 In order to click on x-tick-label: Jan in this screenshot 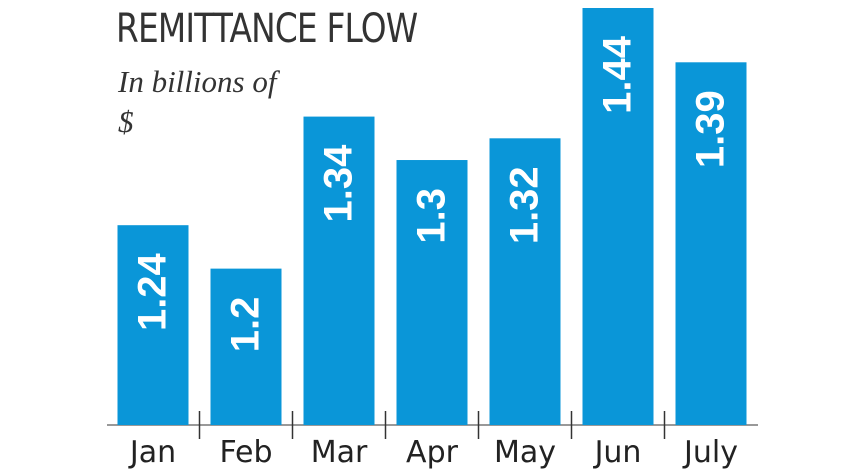, I will do `click(152, 452)`.